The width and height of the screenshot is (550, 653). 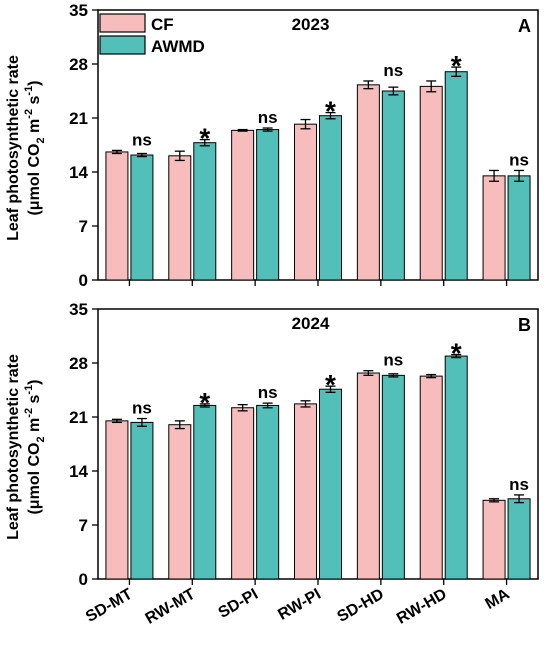 I want to click on panel-letter: A, so click(x=524, y=26).